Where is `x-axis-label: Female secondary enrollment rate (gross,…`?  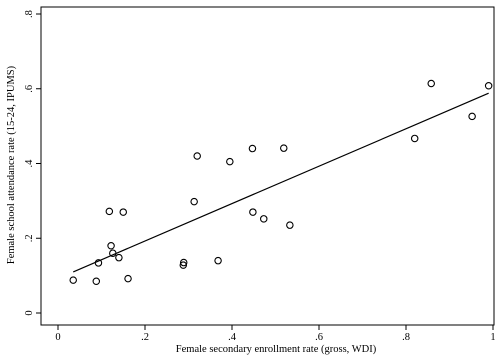
x-axis-label: Female secondary enrollment rate (gross,… is located at coordinates (276, 349).